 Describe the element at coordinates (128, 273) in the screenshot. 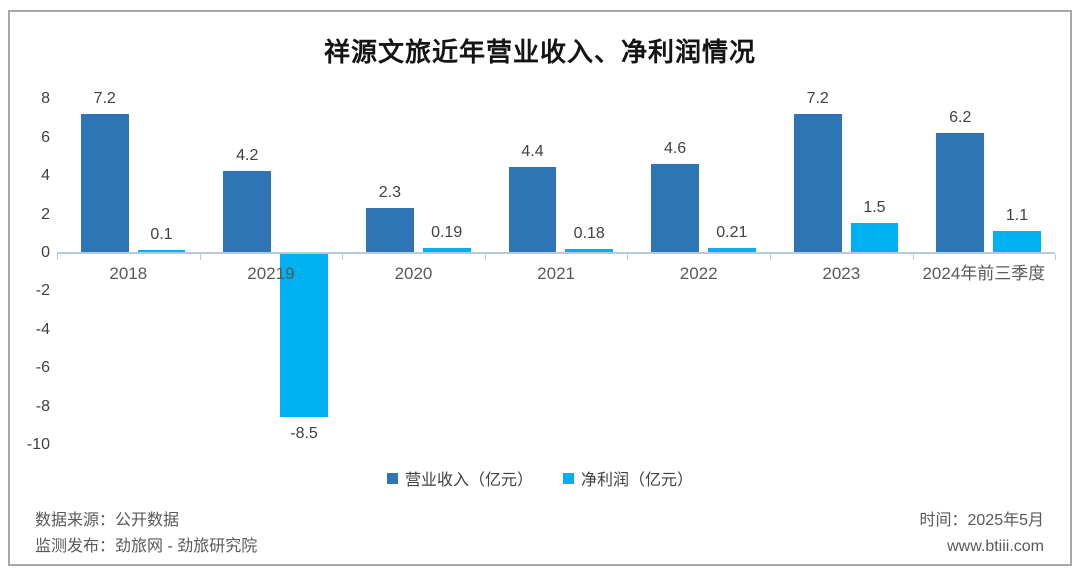

I see `x-axis-category-label: 2018` at that location.